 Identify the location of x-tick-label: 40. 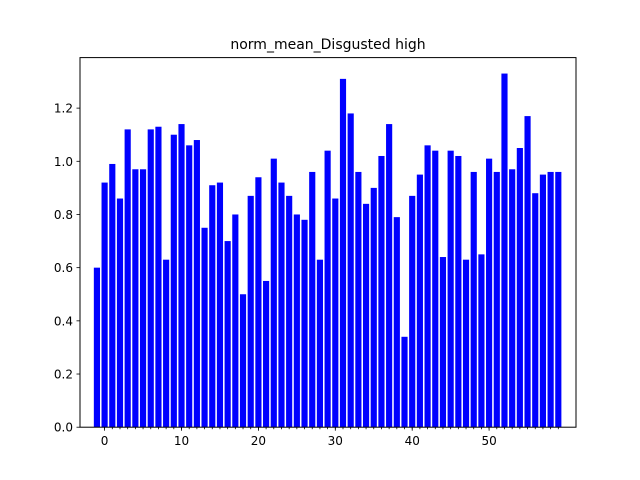
(412, 441).